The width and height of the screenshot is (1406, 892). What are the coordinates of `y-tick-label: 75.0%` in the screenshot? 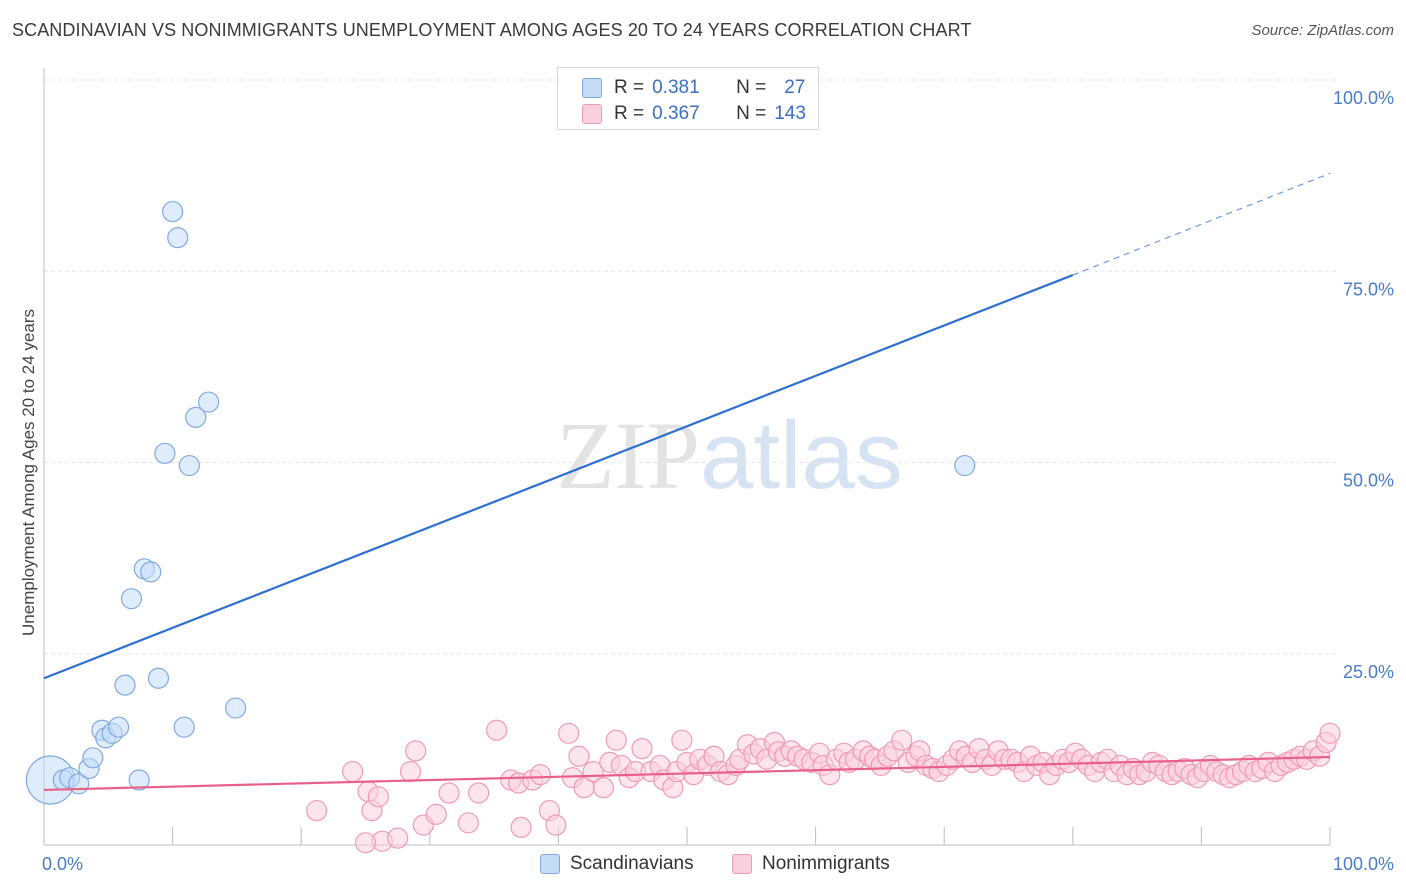 It's located at (1368, 289).